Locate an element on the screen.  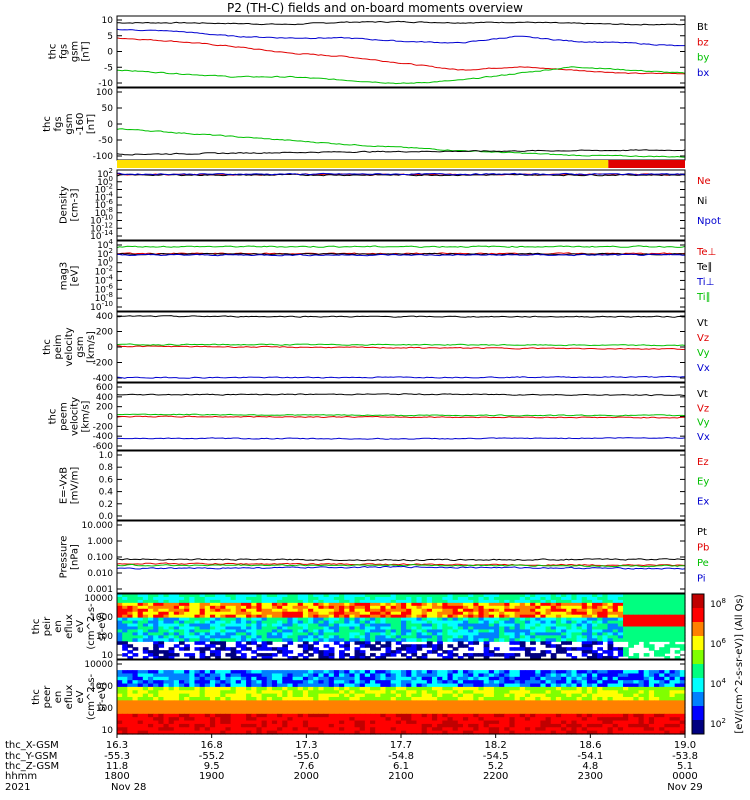
panel-frame is located at coordinates (401, 205).